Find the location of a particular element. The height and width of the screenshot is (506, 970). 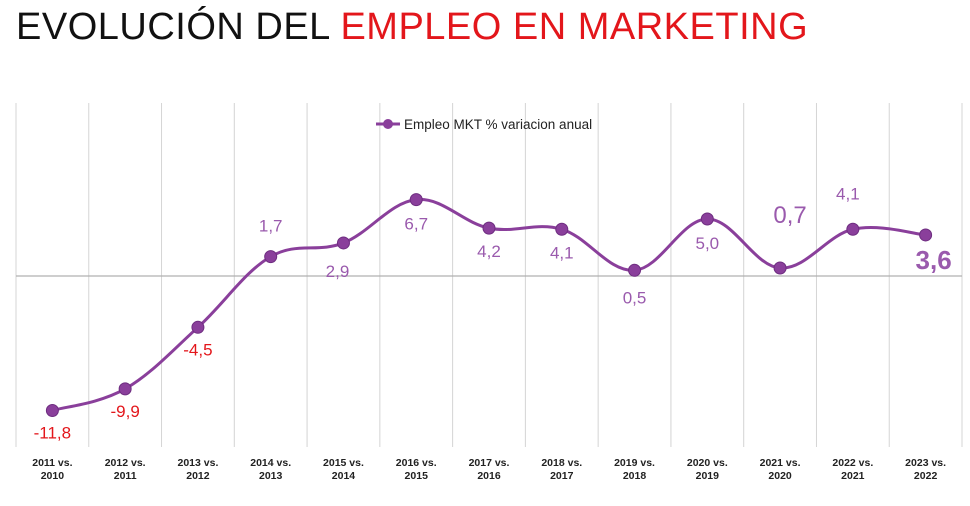

legend: Empleo MKT % variacion anual is located at coordinates (484, 124).